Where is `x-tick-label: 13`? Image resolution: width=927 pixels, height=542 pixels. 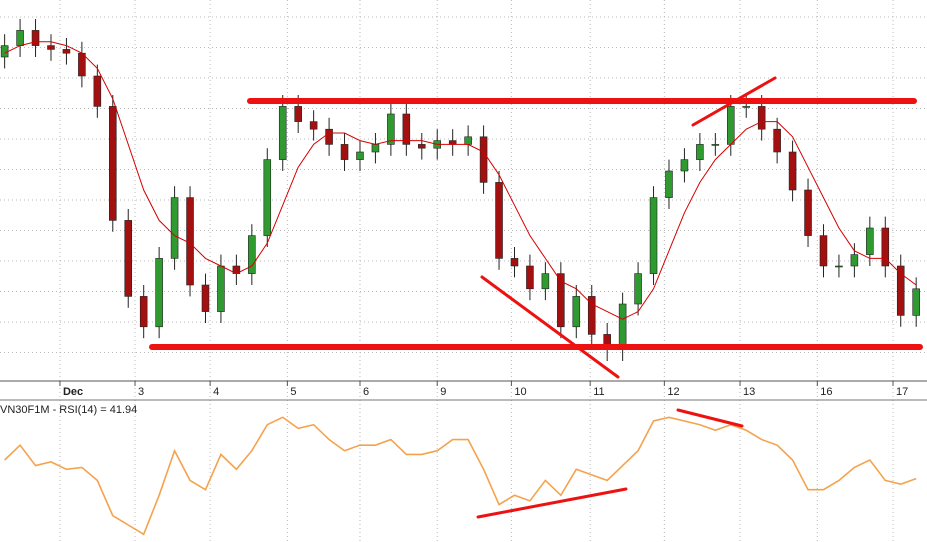 x-tick-label: 13 is located at coordinates (749, 392).